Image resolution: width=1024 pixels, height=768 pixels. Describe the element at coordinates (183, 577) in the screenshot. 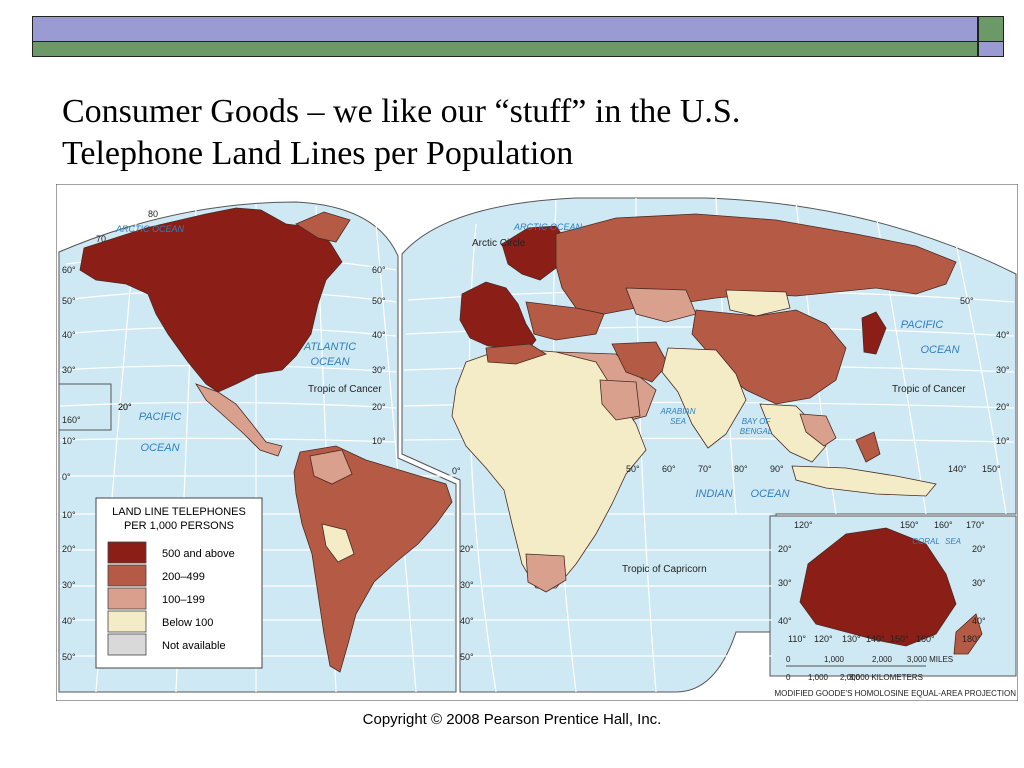

I see `legend-label: 200–499` at that location.